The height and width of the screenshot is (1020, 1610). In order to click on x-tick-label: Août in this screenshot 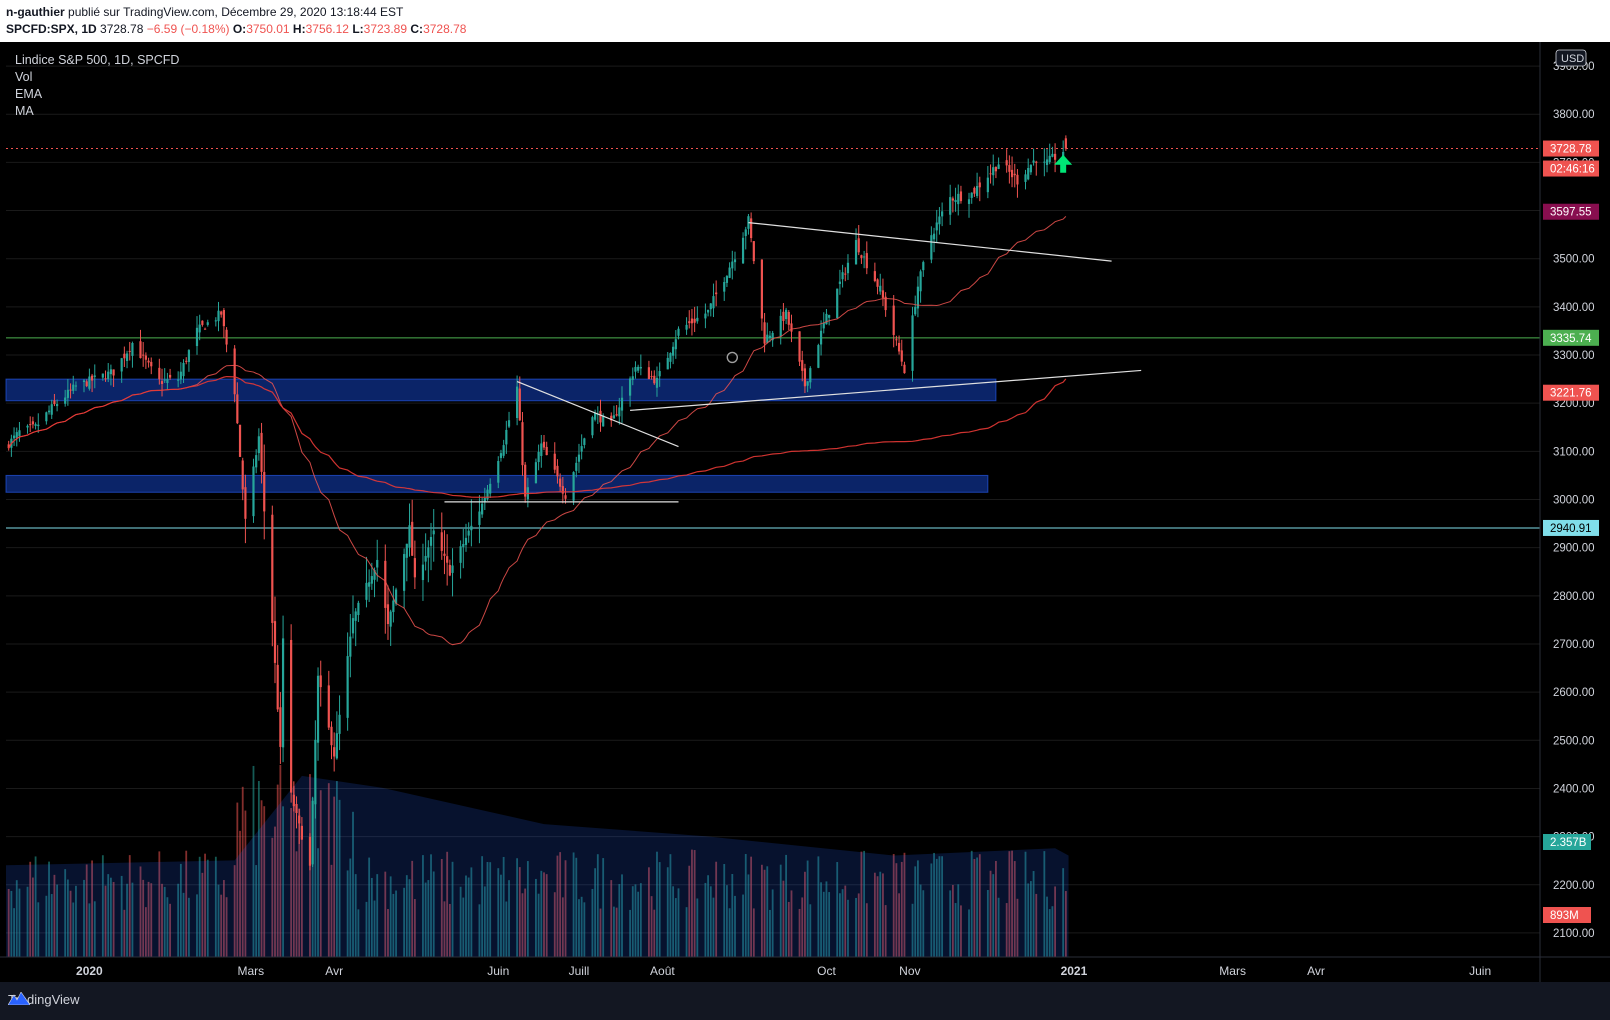, I will do `click(662, 971)`.